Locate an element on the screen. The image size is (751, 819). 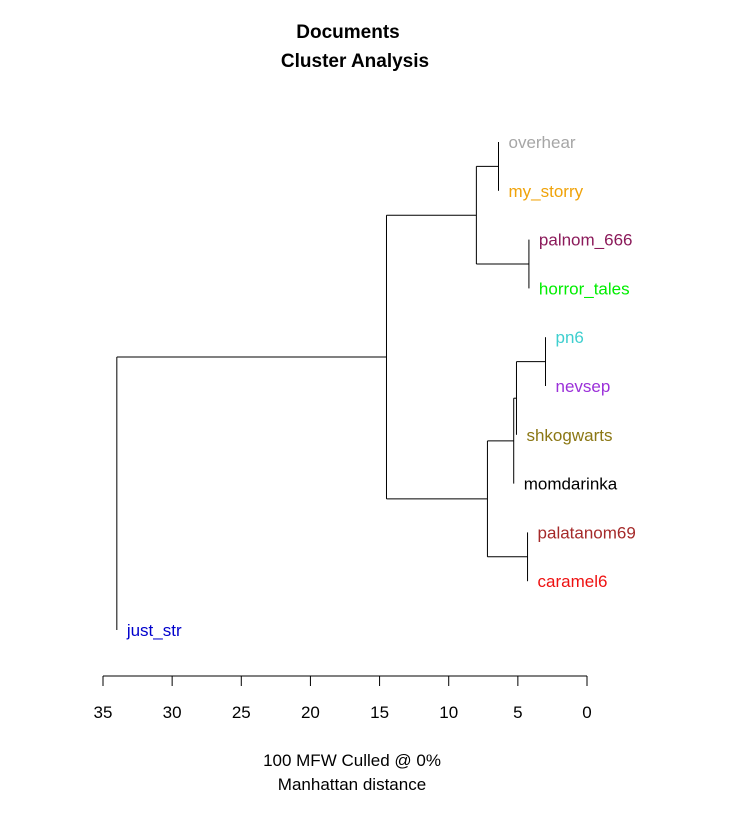
chart-title: Documents is located at coordinates (347, 32).